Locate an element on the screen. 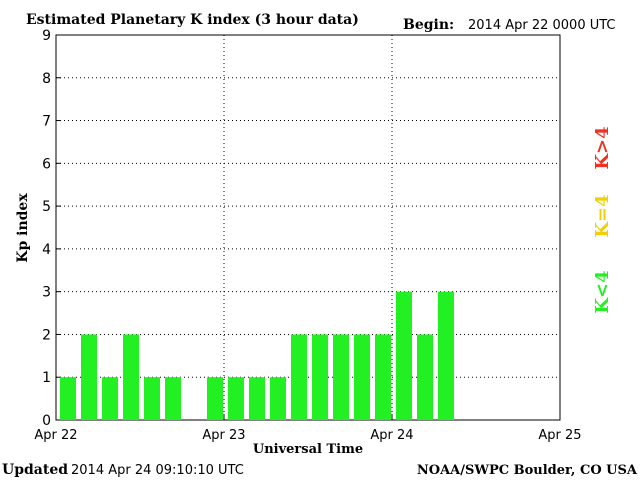  y-tick-label: 2 is located at coordinates (46, 335).